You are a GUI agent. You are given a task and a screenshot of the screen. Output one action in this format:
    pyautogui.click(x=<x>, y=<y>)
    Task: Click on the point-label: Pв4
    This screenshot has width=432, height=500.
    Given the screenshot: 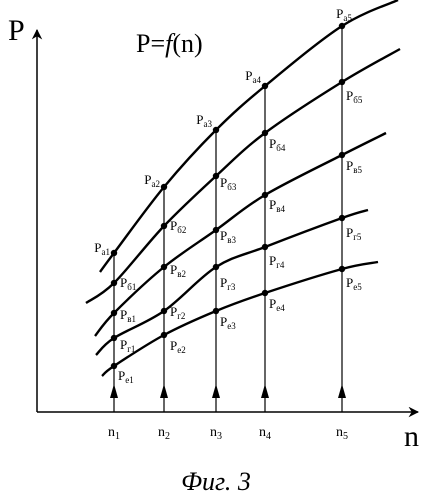 What is the action you would take?
    pyautogui.click(x=277, y=205)
    